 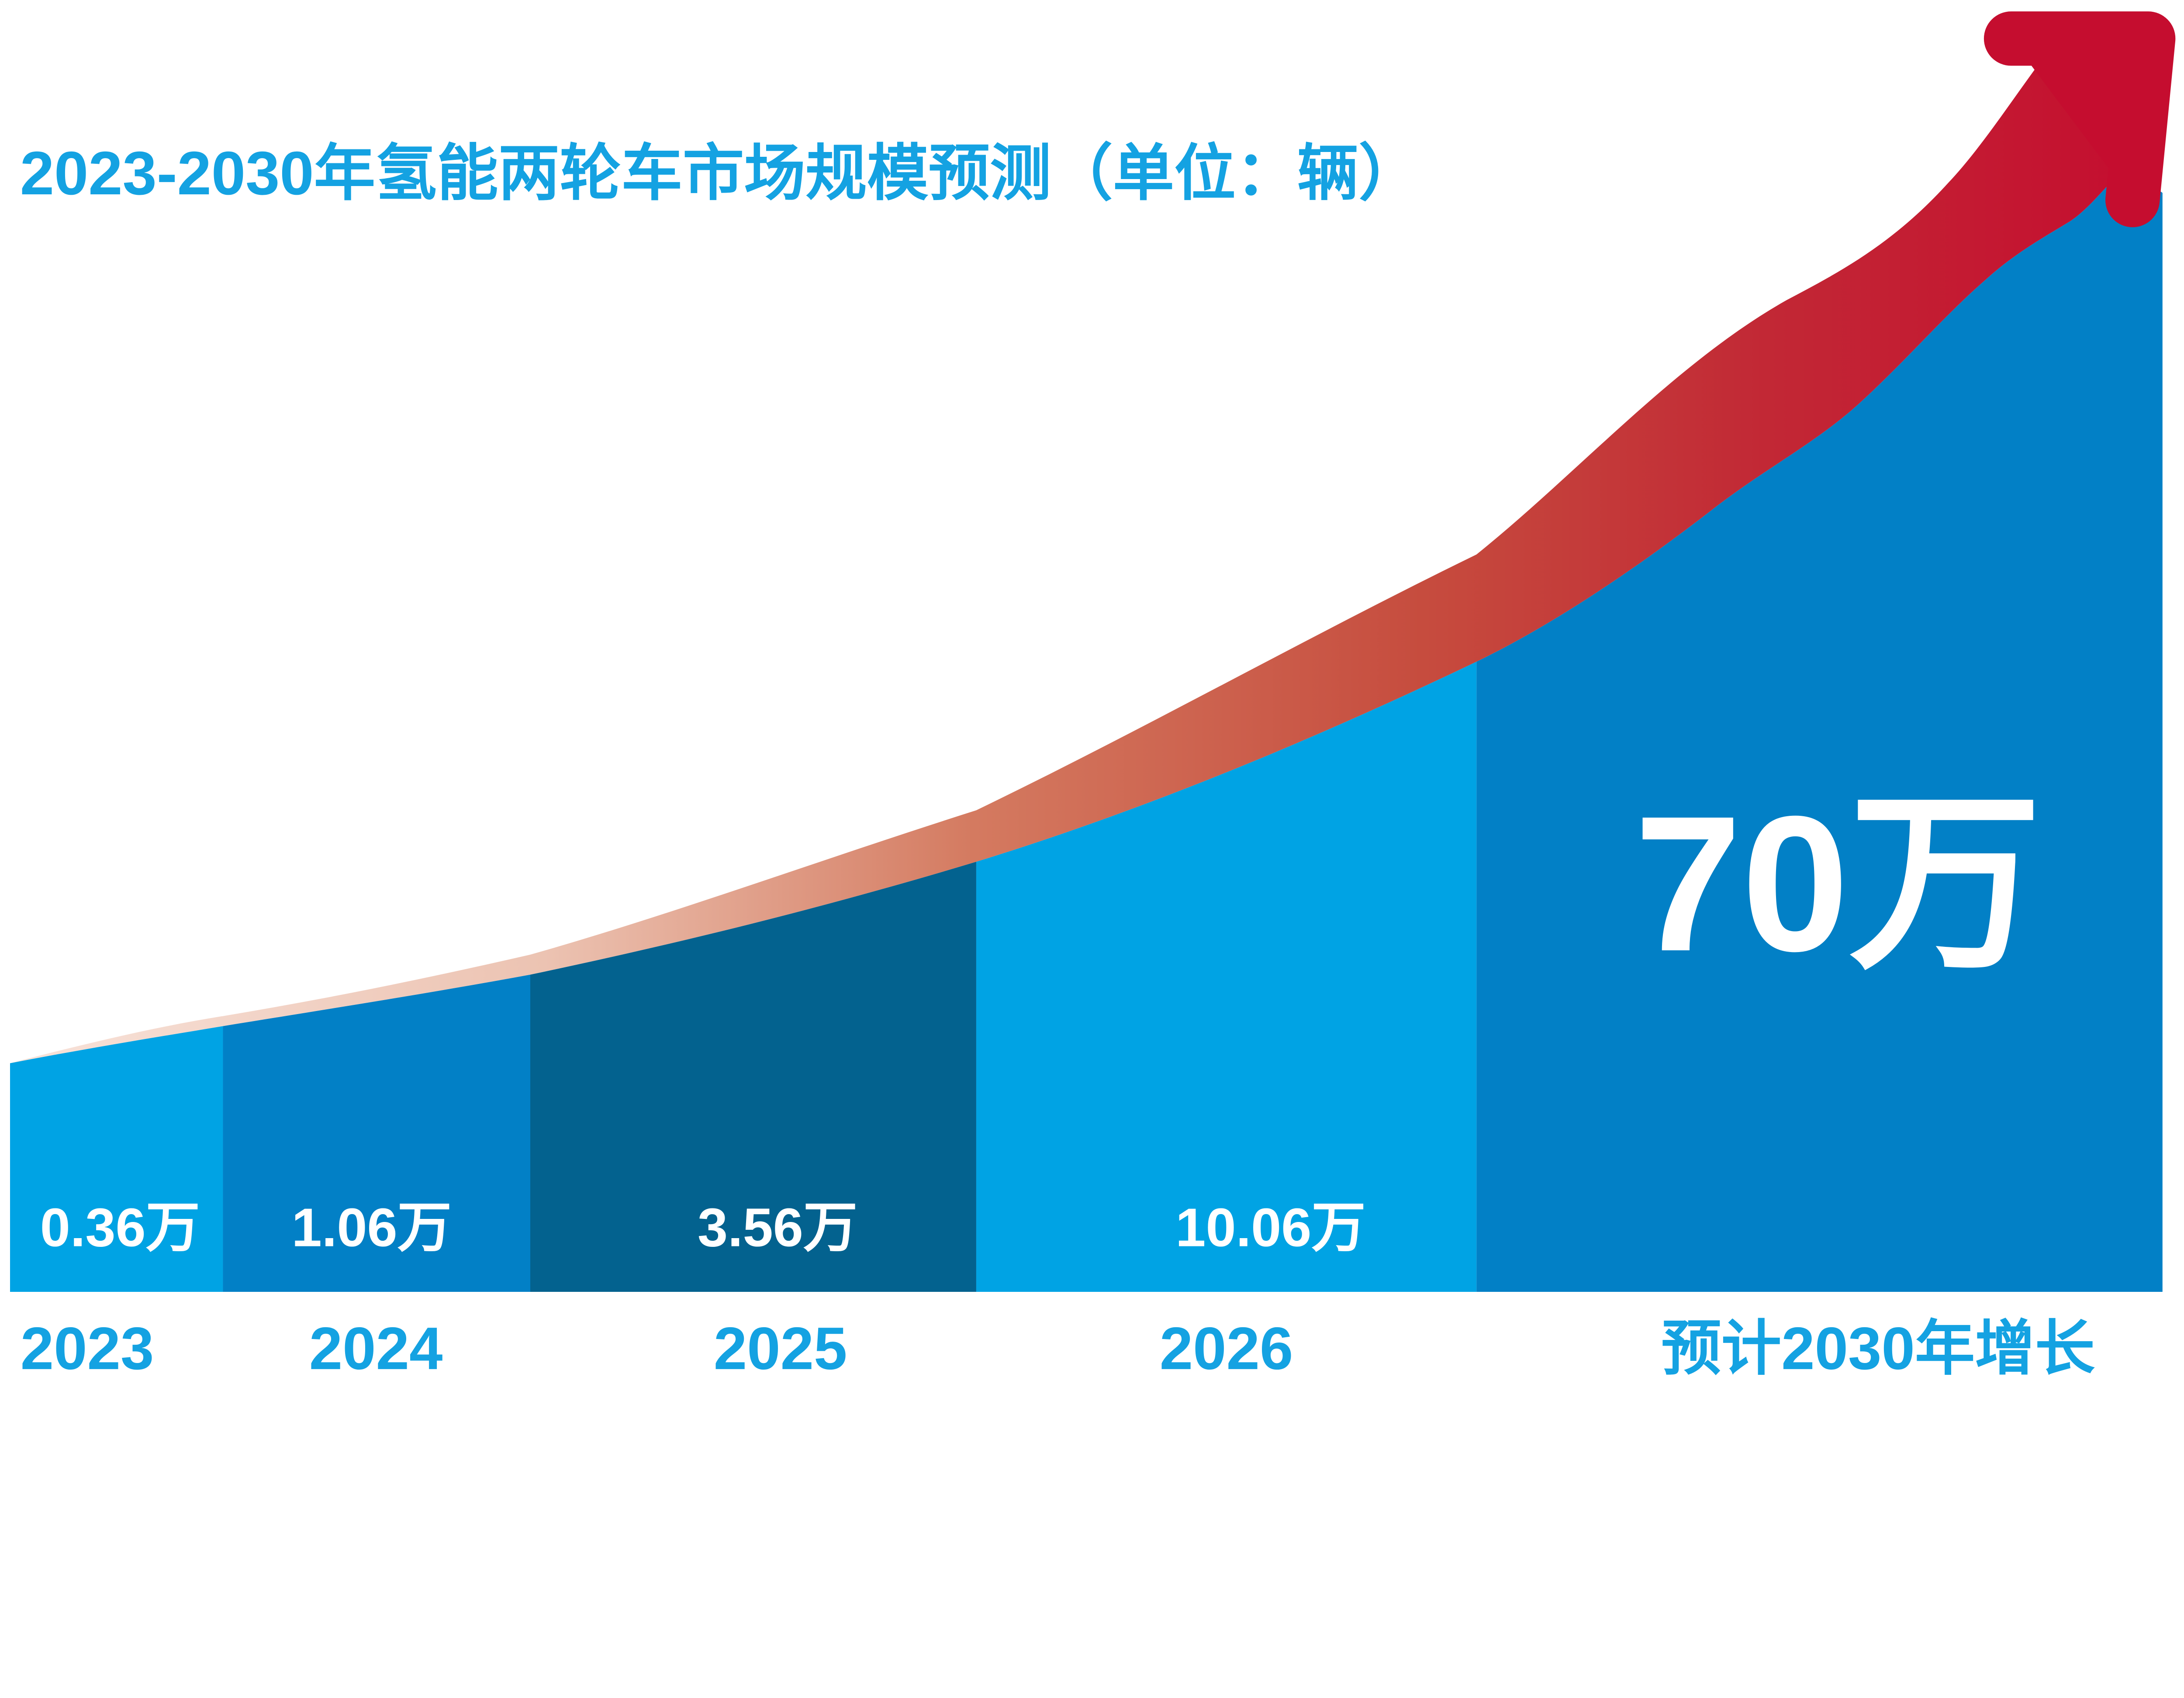 What do you see at coordinates (2080, 119) in the screenshot?
I see `growth-arrow-head-icon` at bounding box center [2080, 119].